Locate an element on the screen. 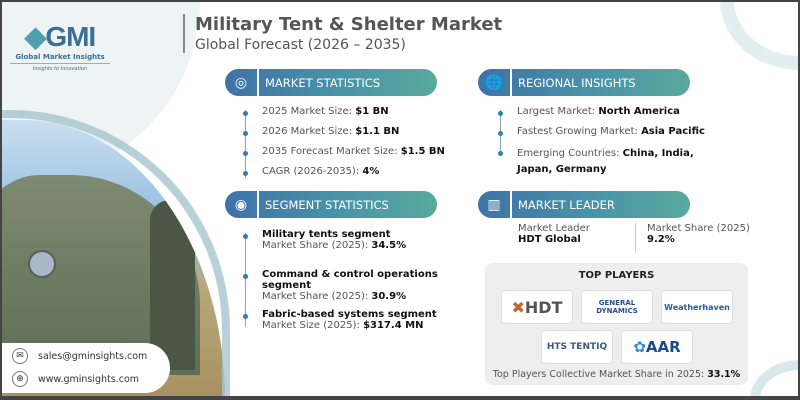 The width and height of the screenshot is (800, 400). globe-icon: 🌐 is located at coordinates (495, 82).